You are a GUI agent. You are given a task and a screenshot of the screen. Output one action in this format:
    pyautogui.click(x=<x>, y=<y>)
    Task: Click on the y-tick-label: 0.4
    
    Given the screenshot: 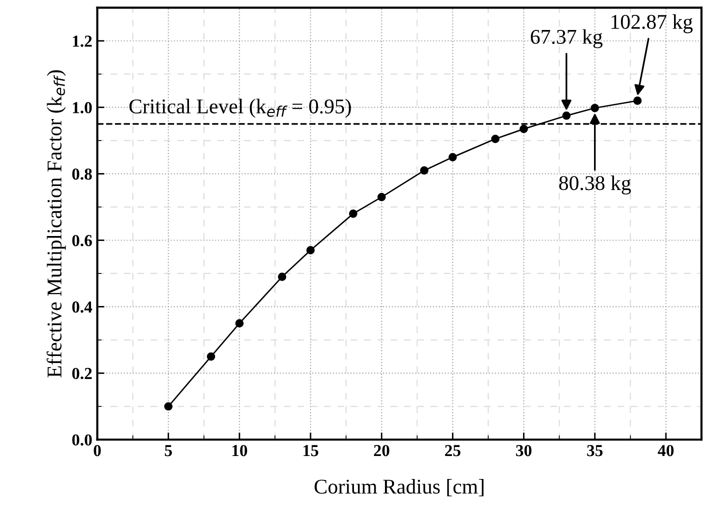 What is the action you would take?
    pyautogui.click(x=82, y=307)
    